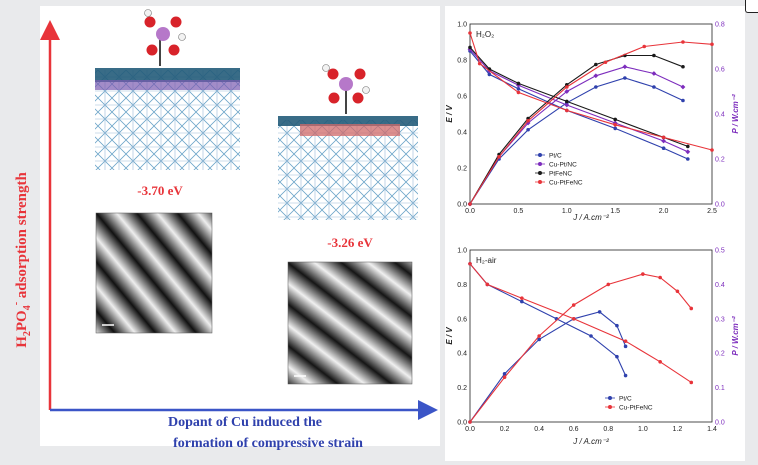 The image size is (758, 465). What do you see at coordinates (163, 34) in the screenshot?
I see `phosphorus-atom-a` at bounding box center [163, 34].